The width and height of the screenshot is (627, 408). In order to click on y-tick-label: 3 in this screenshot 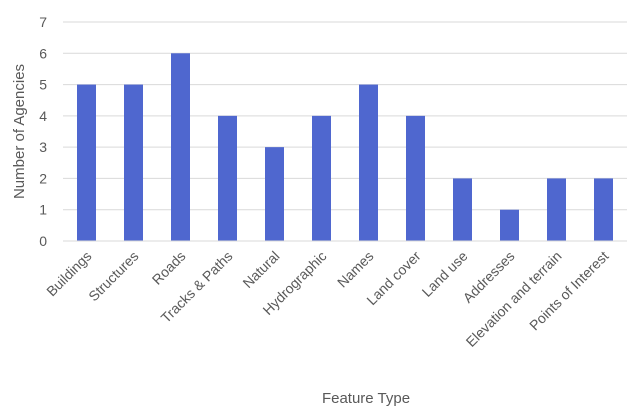, I will do `click(43, 147)`.